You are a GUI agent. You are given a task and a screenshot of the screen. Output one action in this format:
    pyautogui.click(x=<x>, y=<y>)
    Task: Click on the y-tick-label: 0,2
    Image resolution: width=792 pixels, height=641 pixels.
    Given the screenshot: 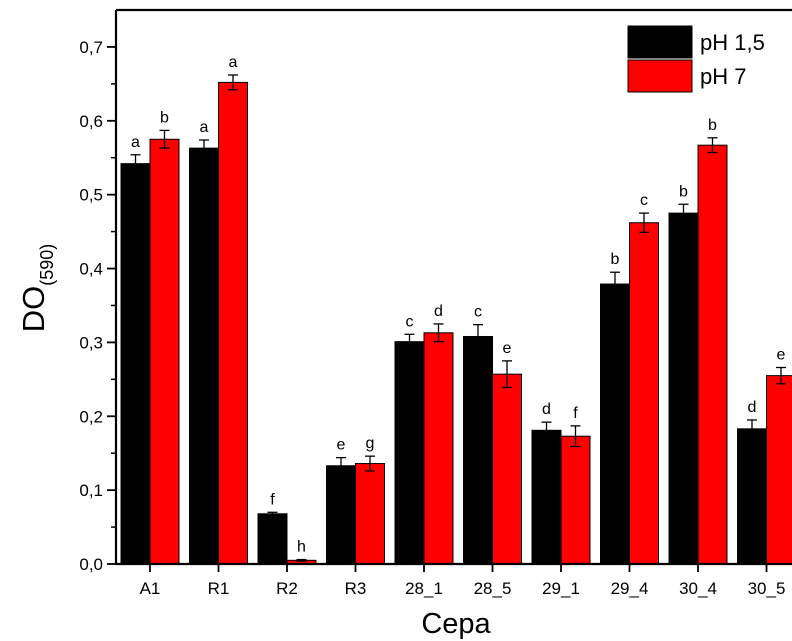 What is the action you would take?
    pyautogui.click(x=91, y=416)
    